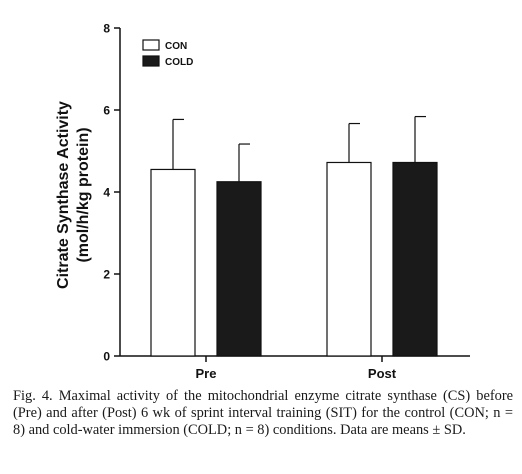 This screenshot has width=522, height=474. Describe the element at coordinates (239, 269) in the screenshot. I see `bar-cold-pre` at that location.